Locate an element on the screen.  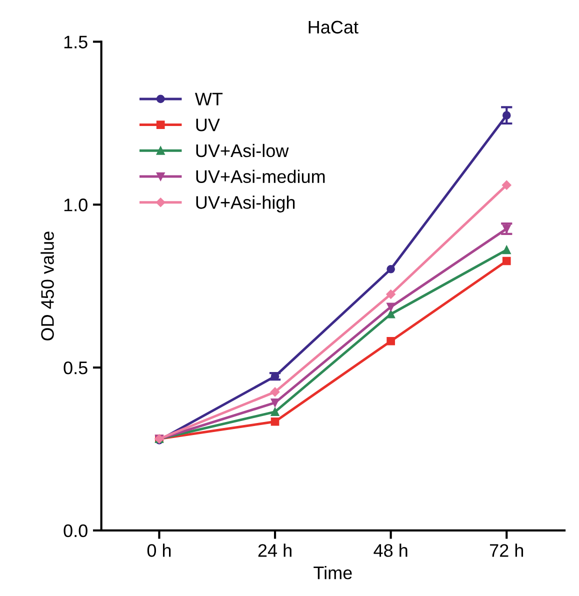
chart-title: HaCat is located at coordinates (333, 27).